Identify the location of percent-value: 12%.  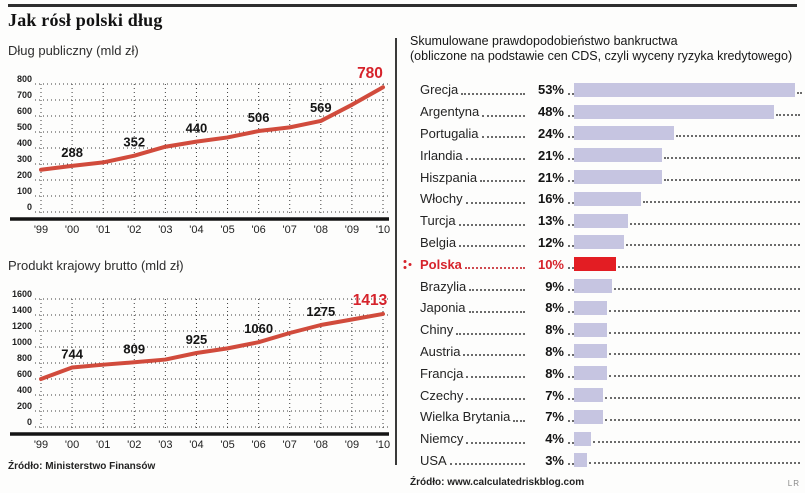
(550, 242).